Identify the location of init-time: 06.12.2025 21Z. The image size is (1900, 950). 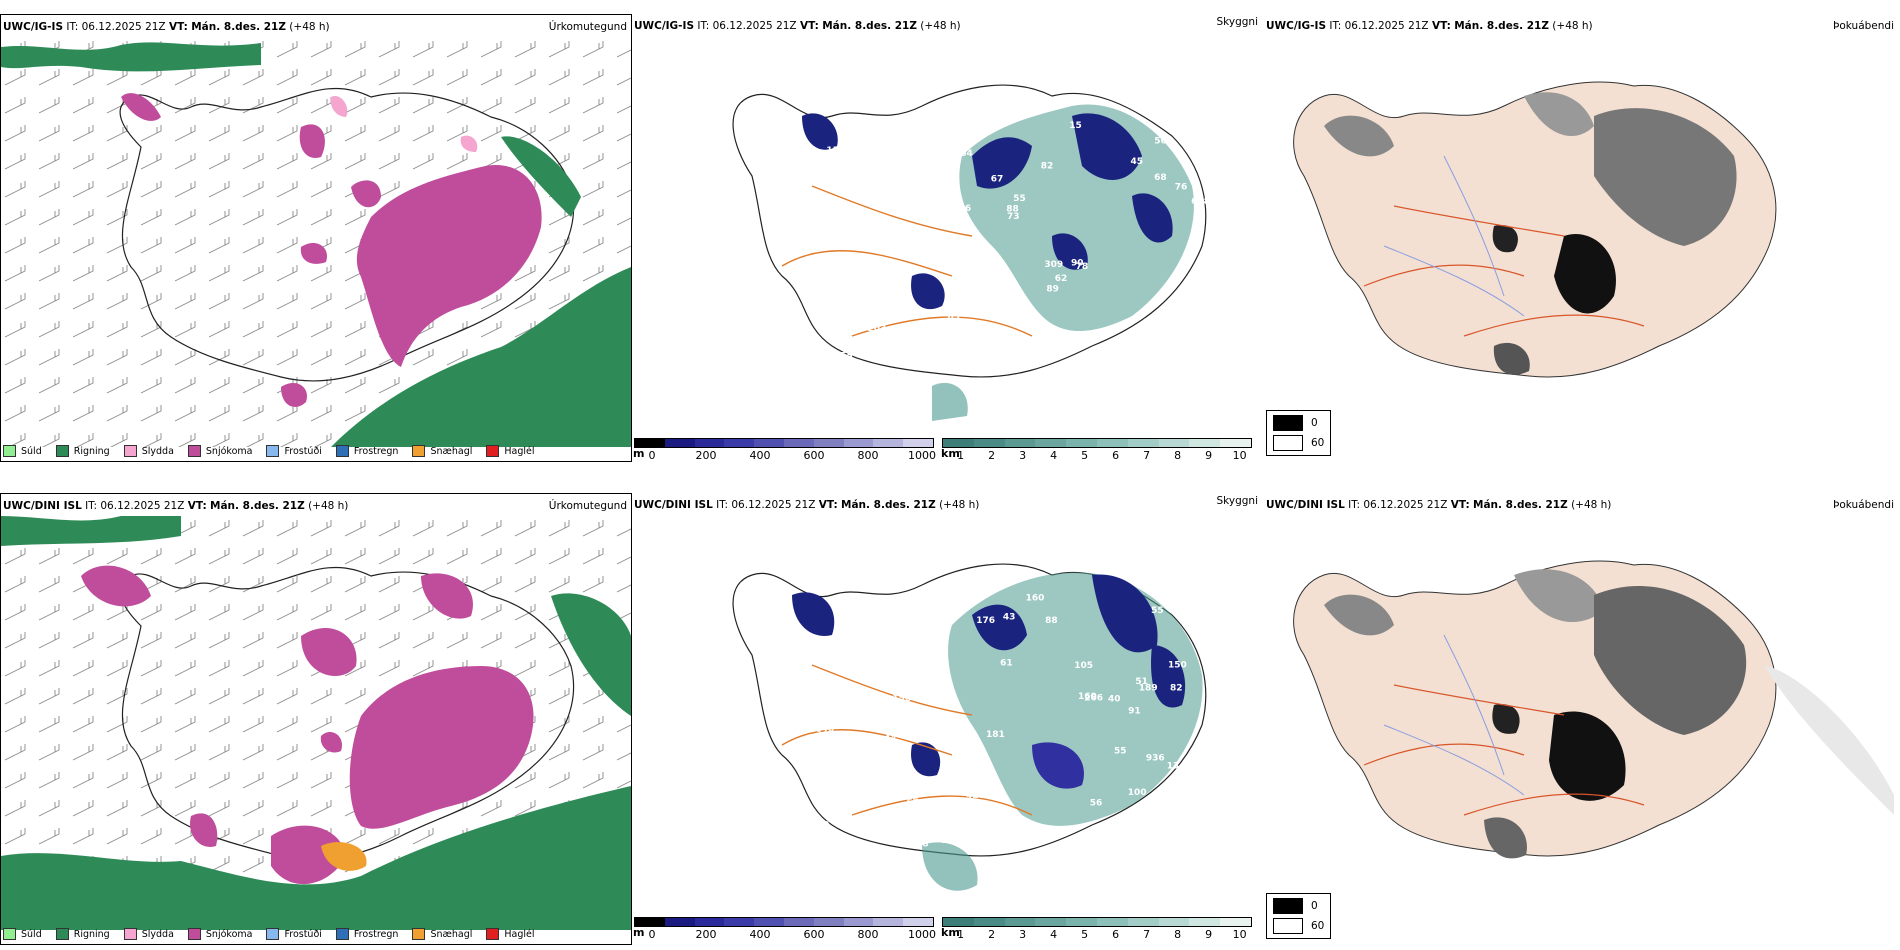
(142, 506).